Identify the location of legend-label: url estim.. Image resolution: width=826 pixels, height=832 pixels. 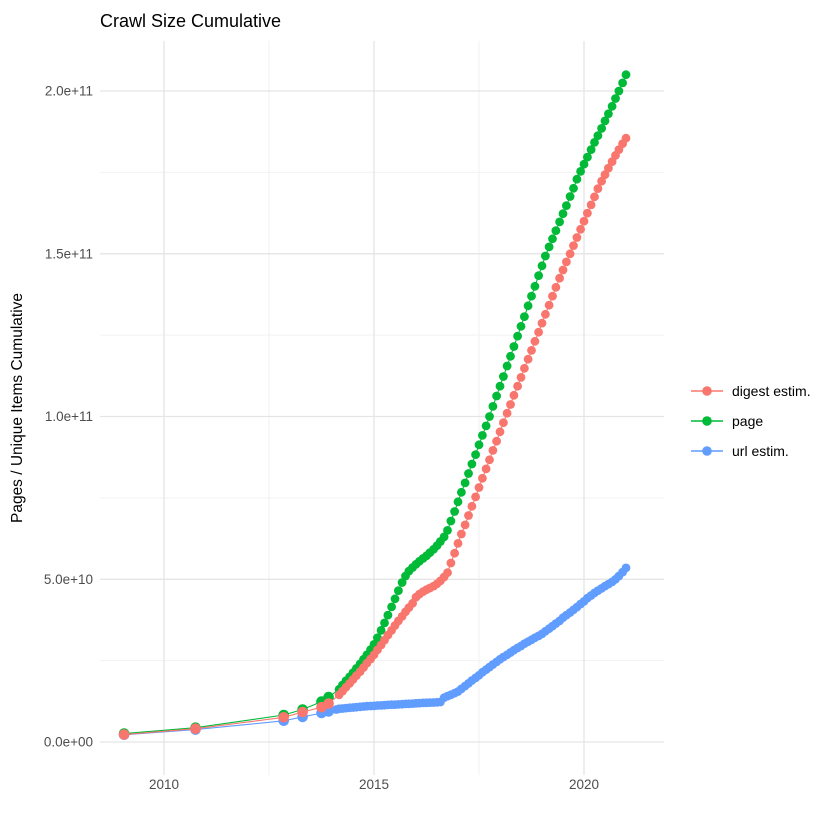
(760, 451).